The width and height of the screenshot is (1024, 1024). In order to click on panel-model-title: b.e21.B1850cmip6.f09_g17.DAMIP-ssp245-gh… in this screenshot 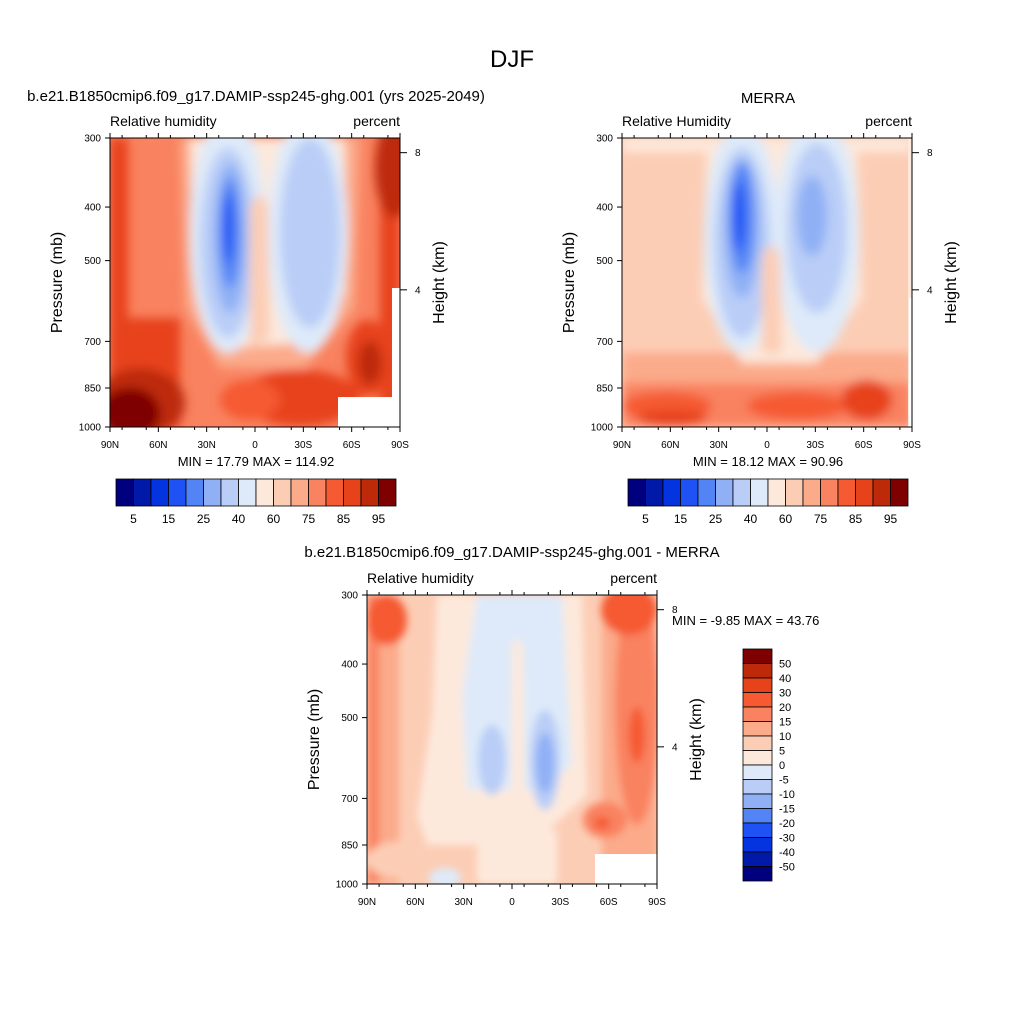, I will do `click(256, 96)`.